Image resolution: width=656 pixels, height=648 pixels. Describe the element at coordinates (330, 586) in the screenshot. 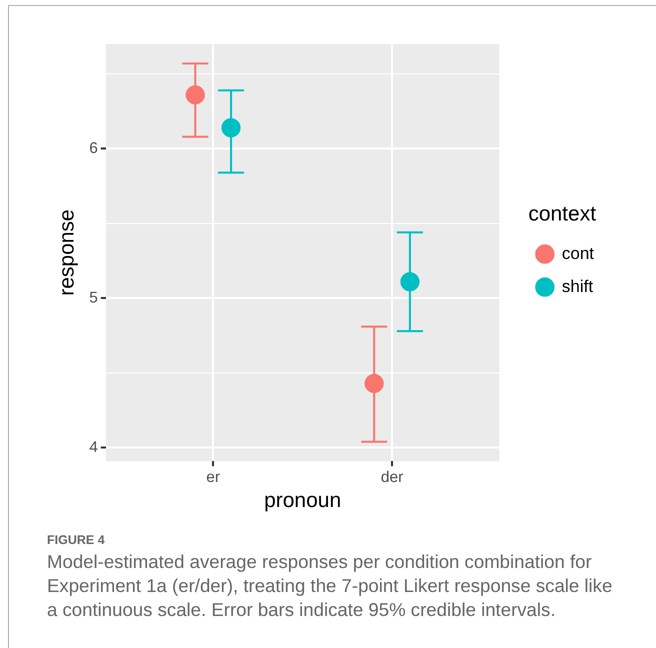

I see `text: Model-estimated average responses per condition combination for Experiment 1a (er/der), treating the 7-point Likert response scale like a continuous scale. Error bars indicate 95% credible intervals.` at that location.